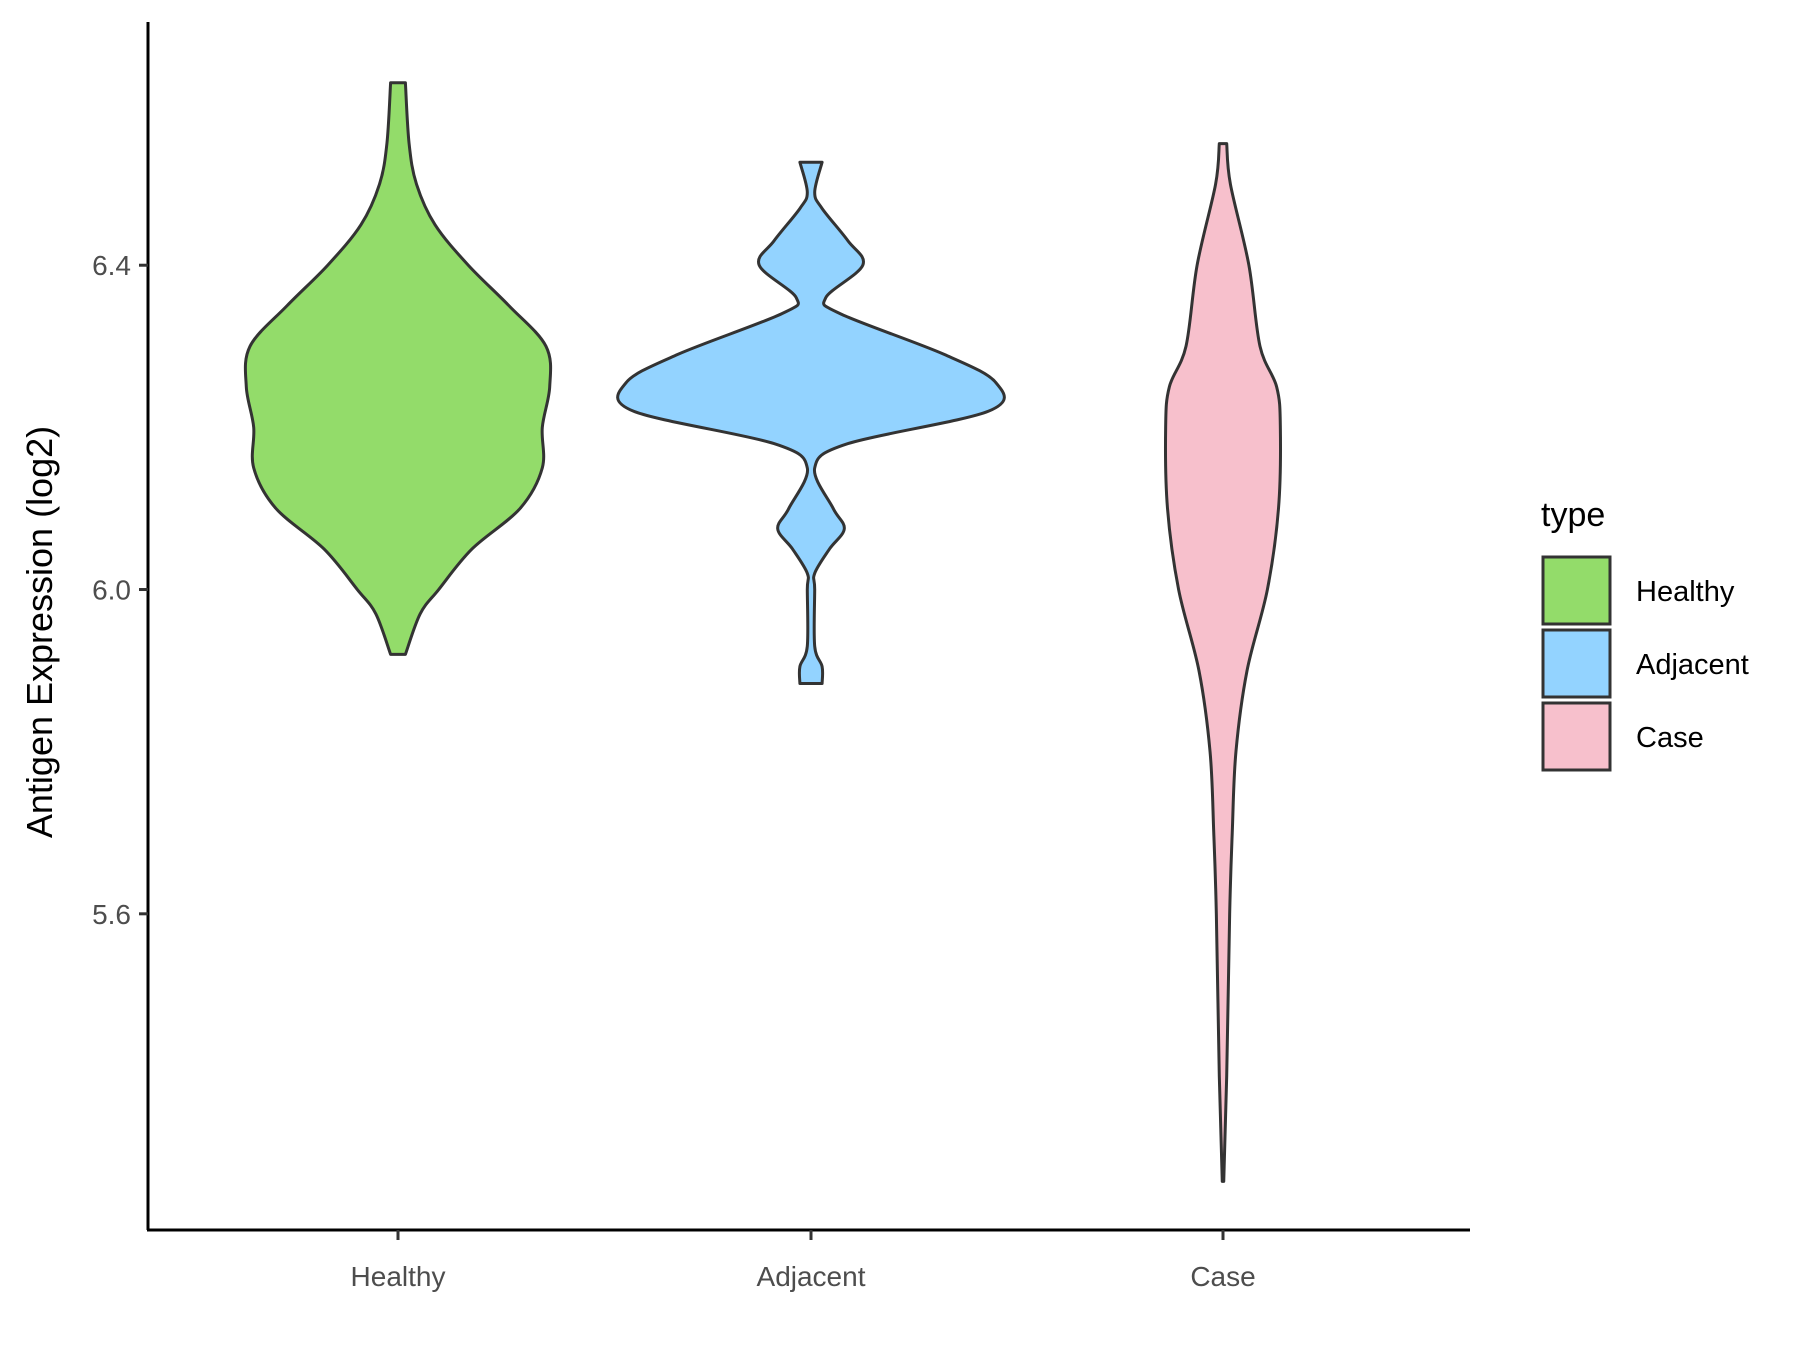 This screenshot has height=1350, width=1800. Describe the element at coordinates (398, 368) in the screenshot. I see `violin-healthy` at that location.